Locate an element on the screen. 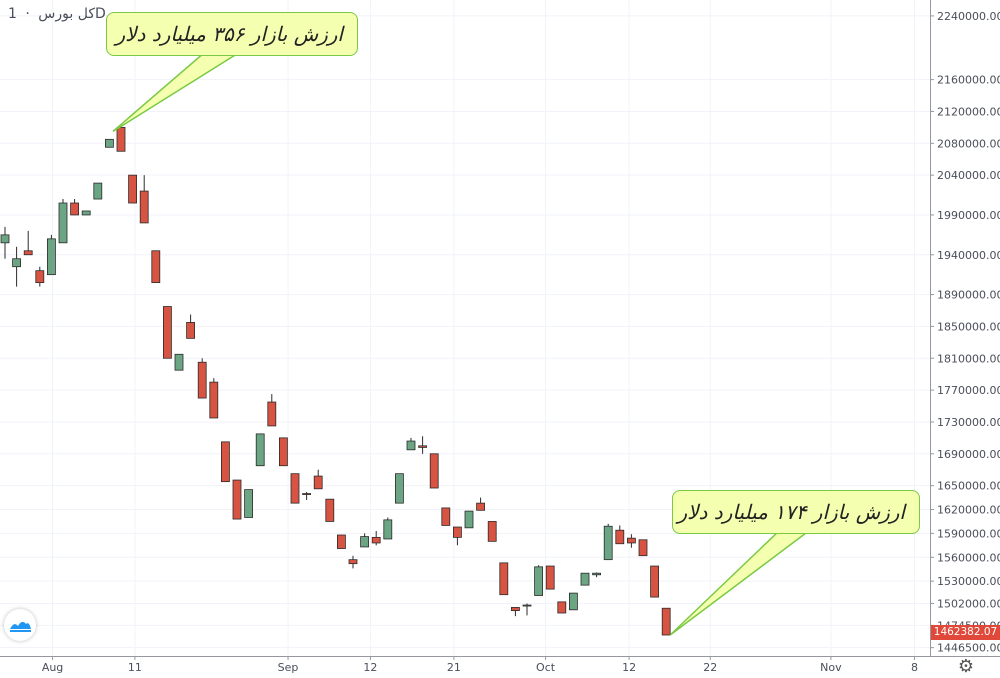 This screenshot has height=678, width=1000. price-tick-label: 1446500.00 is located at coordinates (968, 648).